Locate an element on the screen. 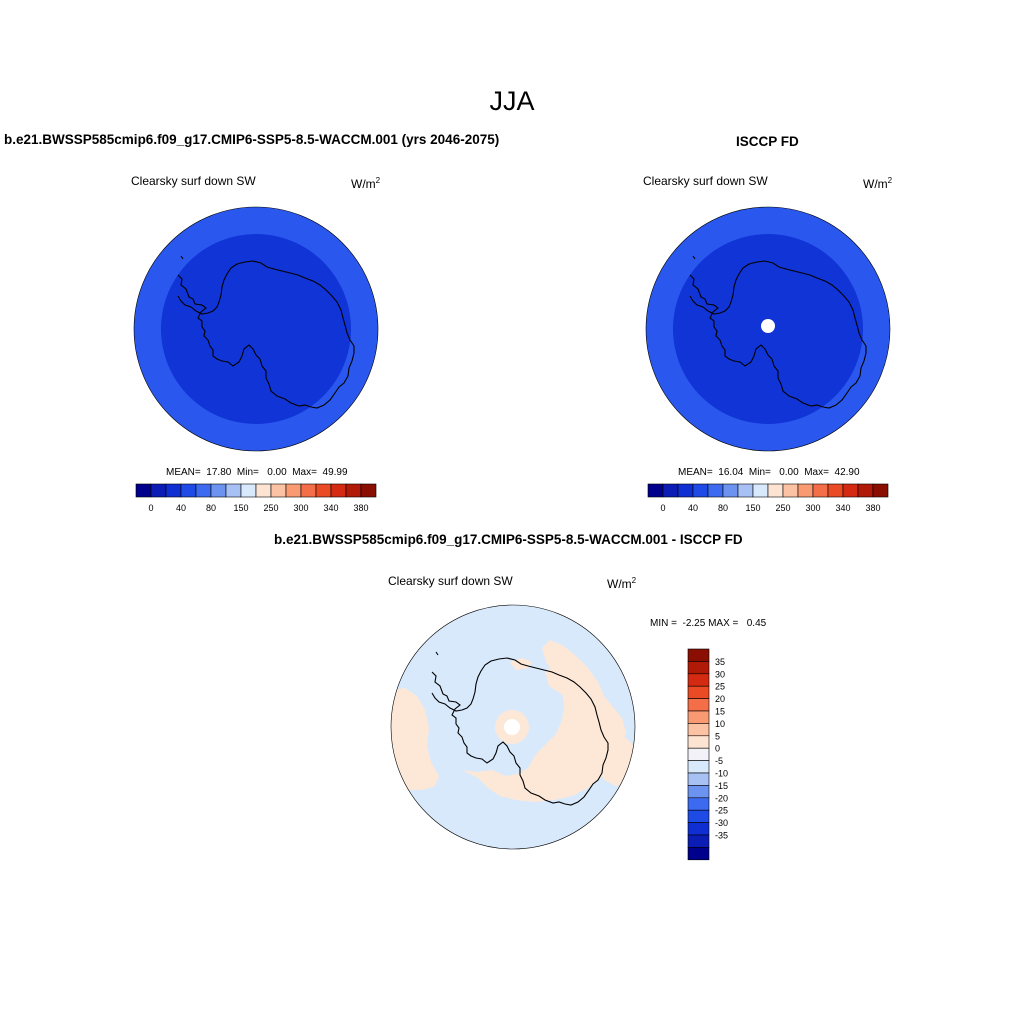  left-units-label: W/m2 is located at coordinates (366, 183).